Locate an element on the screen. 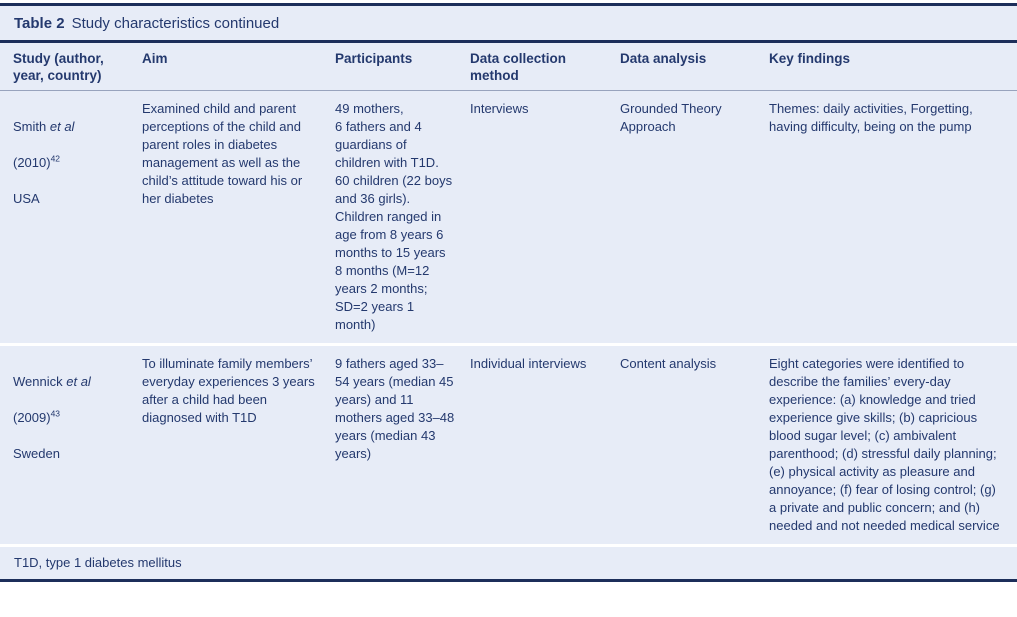 The height and width of the screenshot is (617, 1017). study-year: (2009) is located at coordinates (32, 417).